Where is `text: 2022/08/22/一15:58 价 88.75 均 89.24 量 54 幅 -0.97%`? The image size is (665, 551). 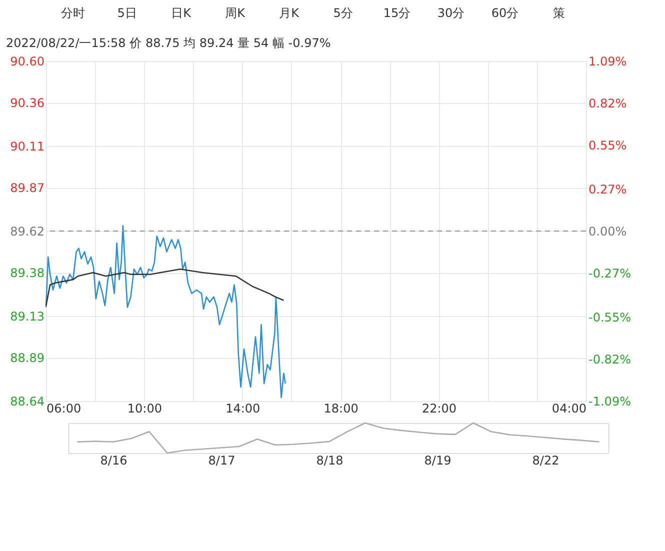 text: 2022/08/22/一15:58 价 88.75 均 89.24 量 54 幅 -0.97% is located at coordinates (168, 43).